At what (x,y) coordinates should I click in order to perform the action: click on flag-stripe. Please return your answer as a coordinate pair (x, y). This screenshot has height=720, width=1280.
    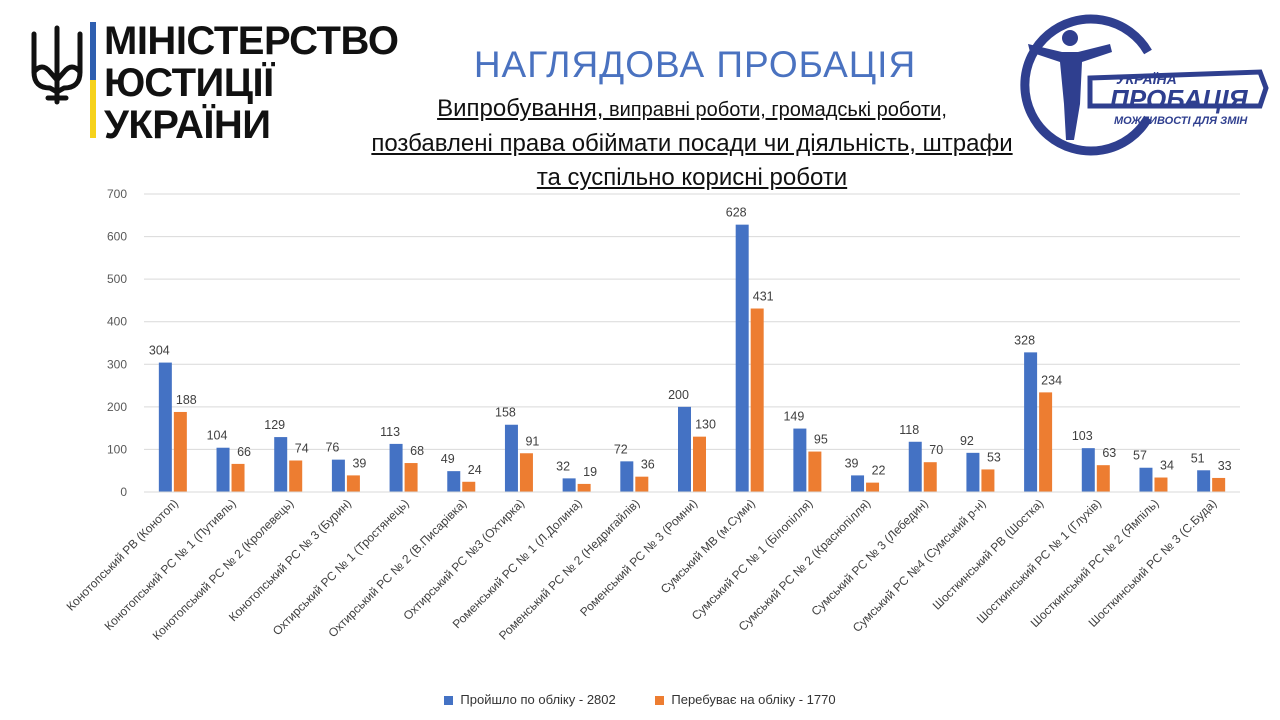
    Looking at the image, I should click on (93, 80).